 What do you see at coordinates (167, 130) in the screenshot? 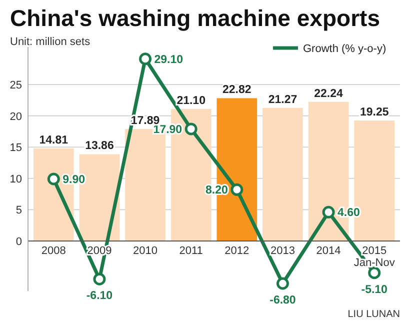
I see `data-label: 17.90` at bounding box center [167, 130].